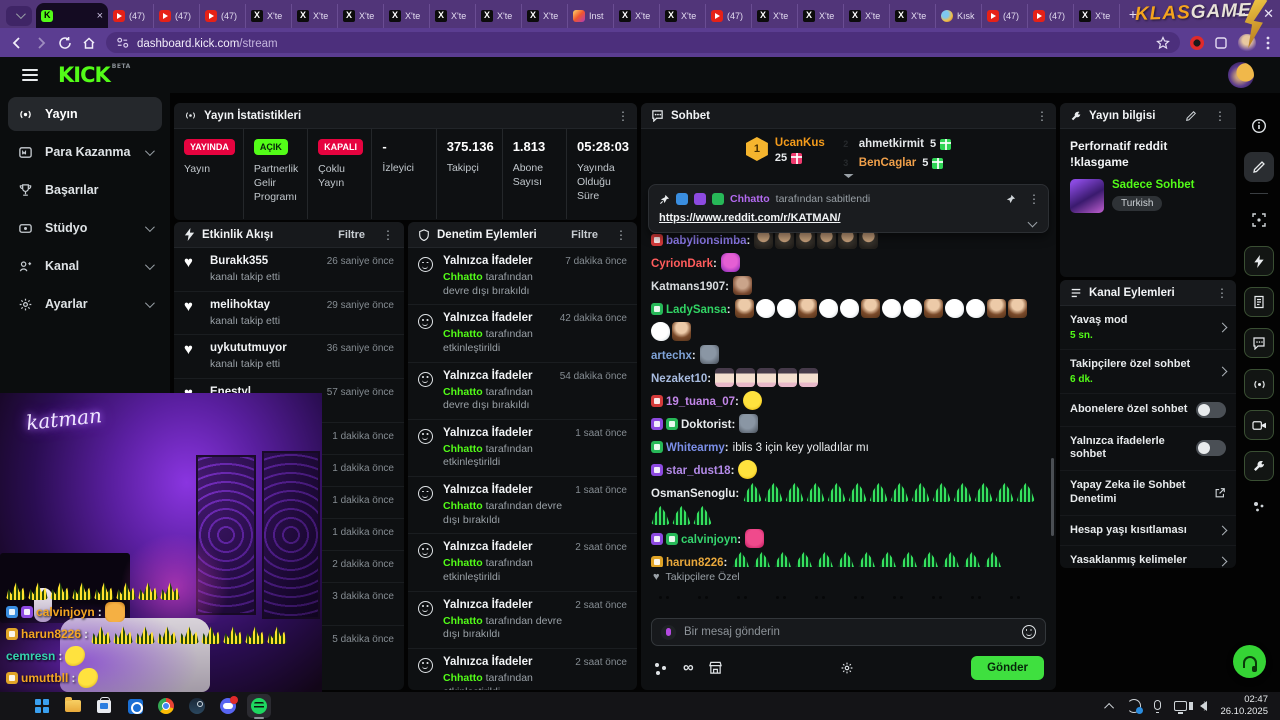 This screenshot has width=1280, height=720. Describe the element at coordinates (17, 43) in the screenshot. I see `back-icon` at that location.